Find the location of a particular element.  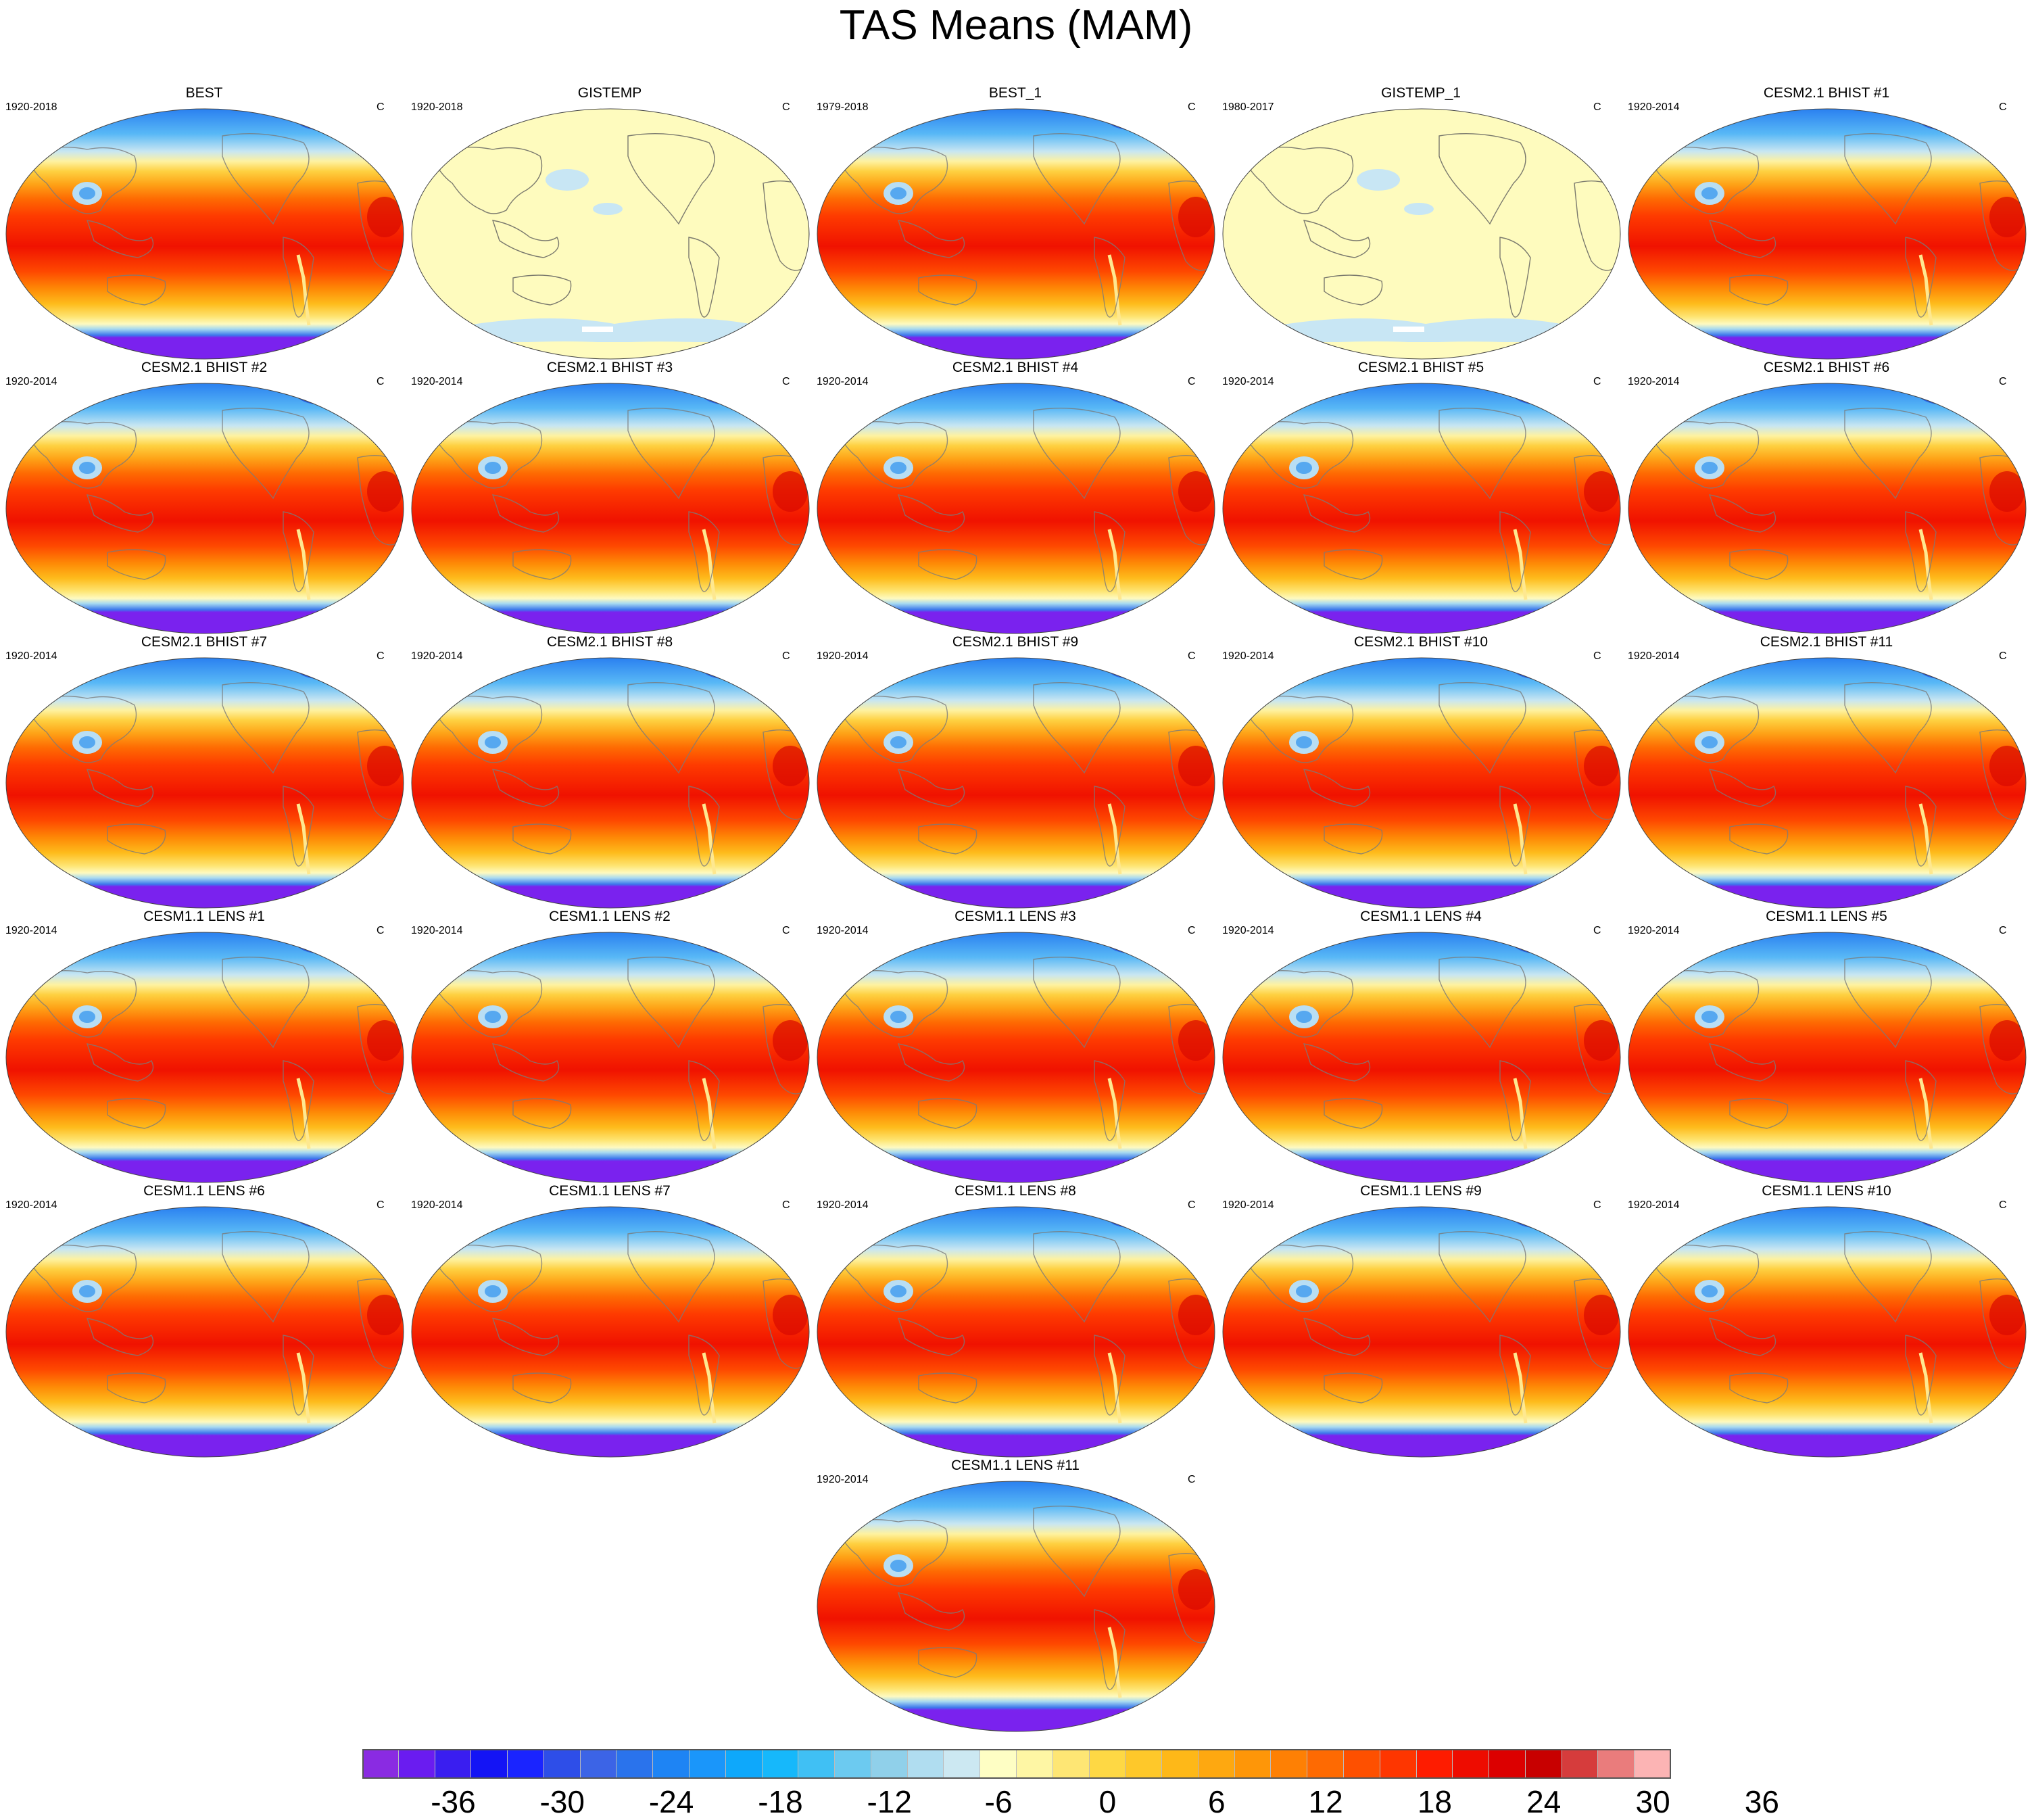

map-panel: CESM1.1 LENS #6 1920-2014 C is located at coordinates (204, 1322).